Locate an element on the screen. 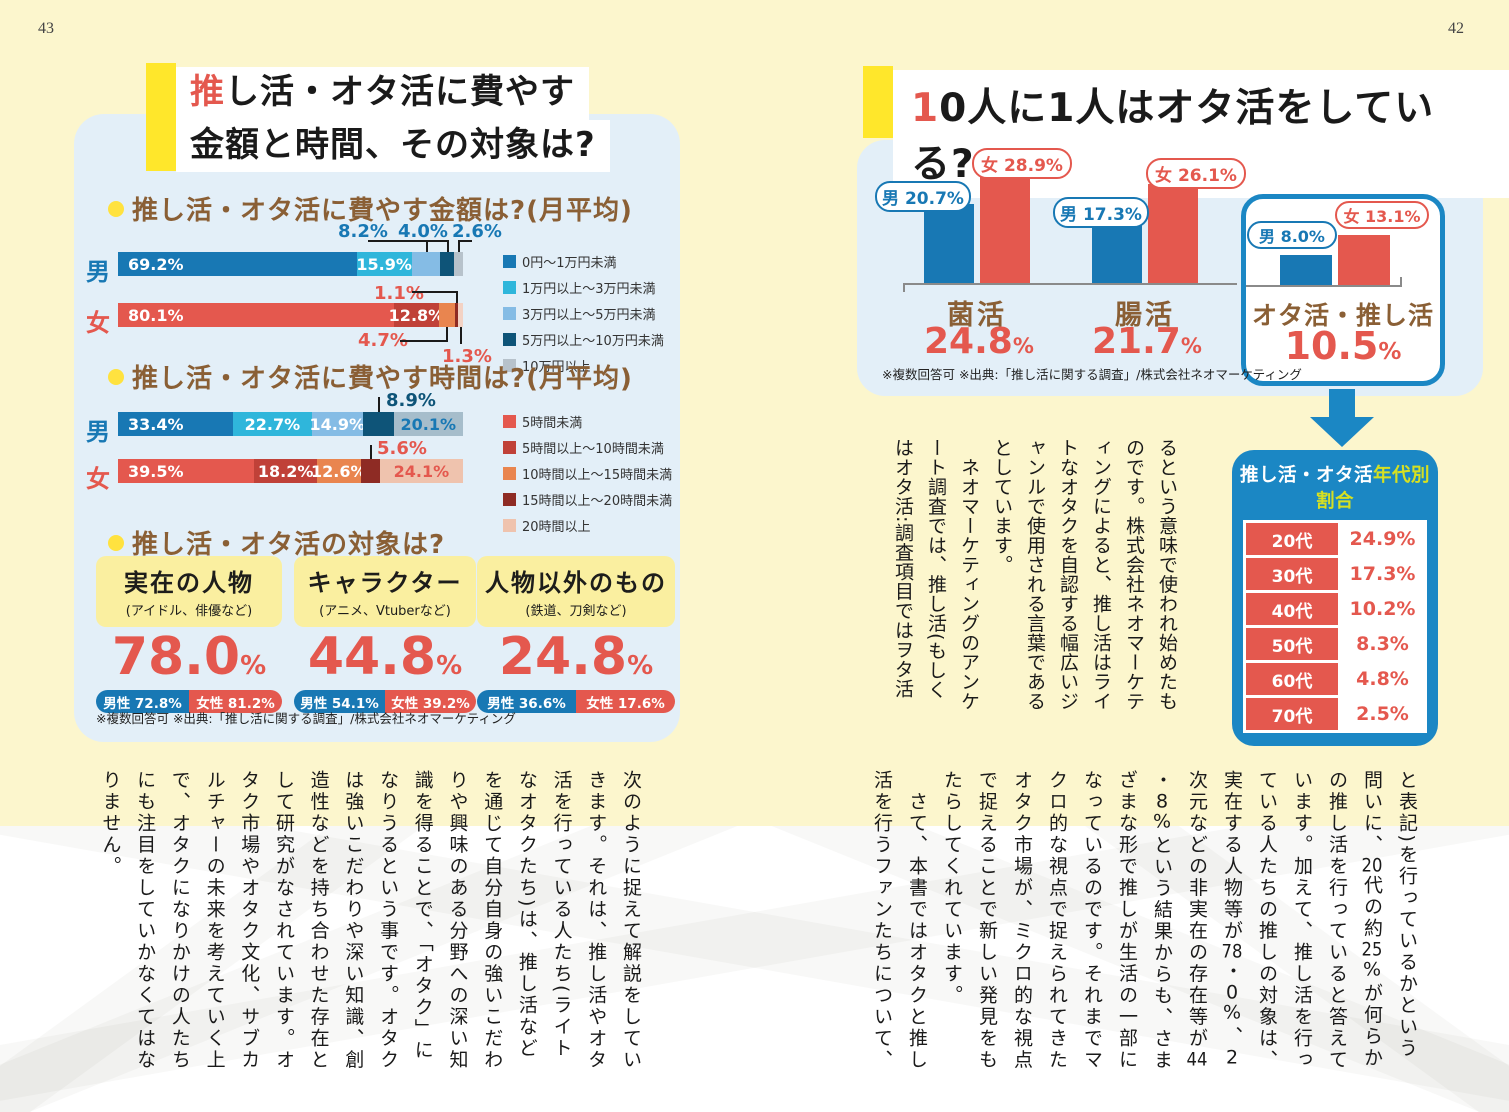  bar-segment: 14.9% is located at coordinates (337, 424).